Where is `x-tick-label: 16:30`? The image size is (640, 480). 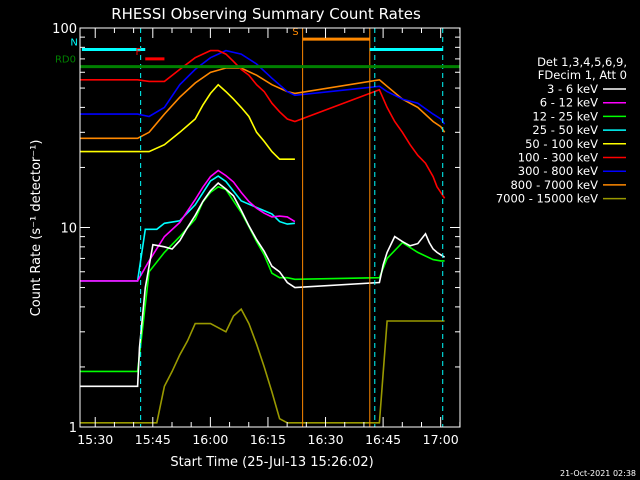 x-tick-label: 16:30 is located at coordinates (326, 439).